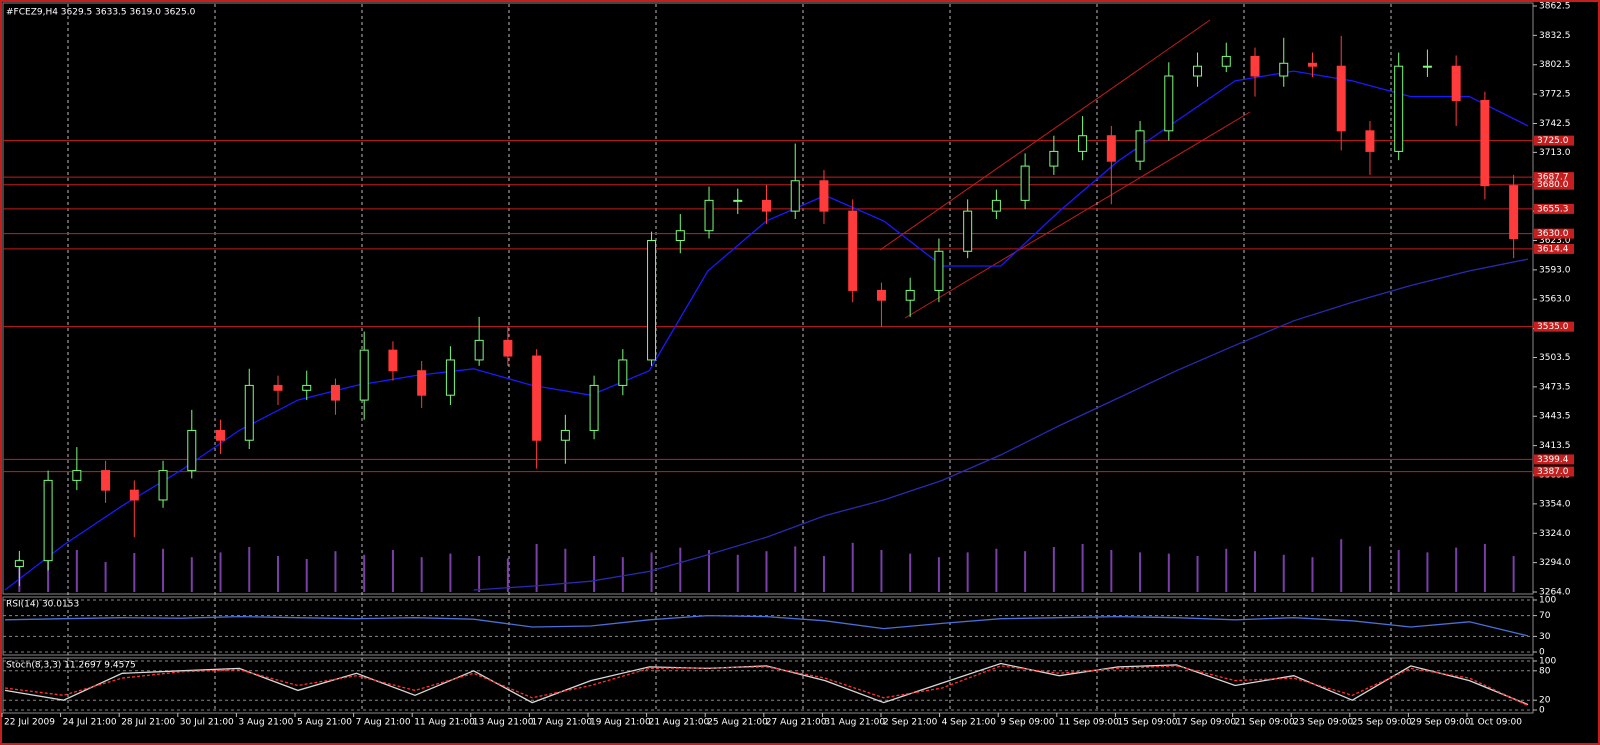  What do you see at coordinates (796, 723) in the screenshot?
I see `x-tick-label: 27 Aug 21:00` at bounding box center [796, 723].